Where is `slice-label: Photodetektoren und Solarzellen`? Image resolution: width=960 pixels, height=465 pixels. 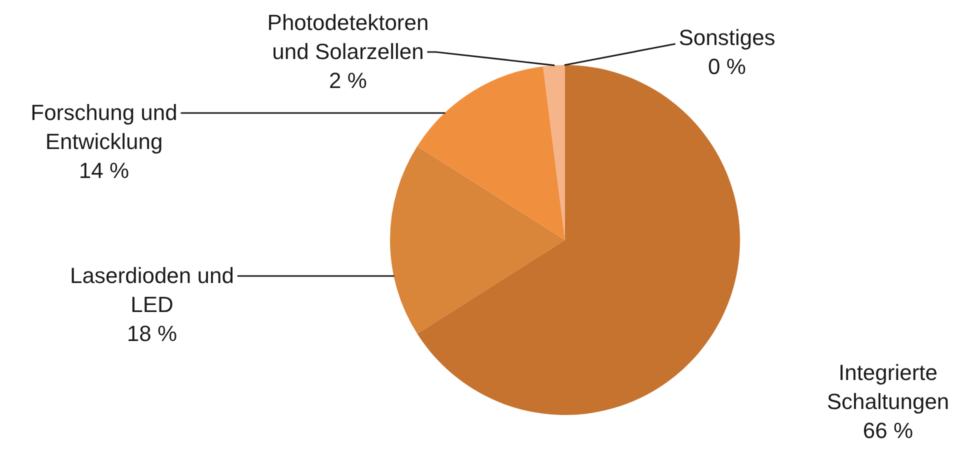
slice-label: Photodetektoren und Solarzellen is located at coordinates (348, 37).